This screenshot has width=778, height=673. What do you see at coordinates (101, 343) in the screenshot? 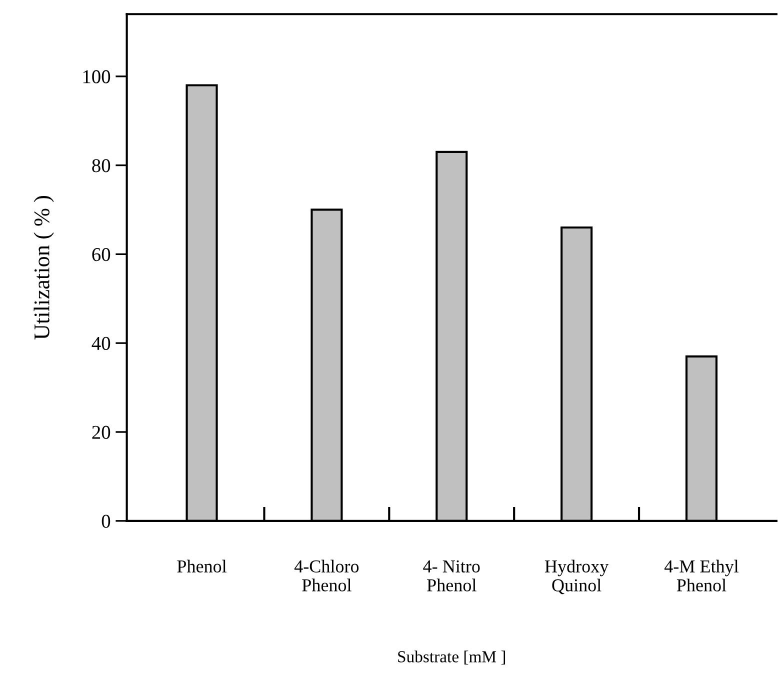
I see `y-tick-label: 40` at bounding box center [101, 343].